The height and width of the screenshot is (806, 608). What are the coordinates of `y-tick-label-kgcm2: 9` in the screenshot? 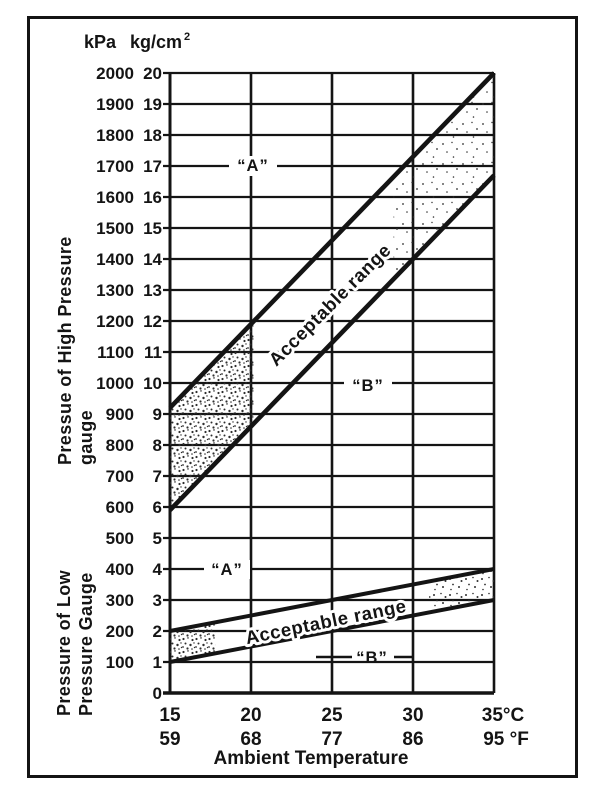 It's located at (157, 414).